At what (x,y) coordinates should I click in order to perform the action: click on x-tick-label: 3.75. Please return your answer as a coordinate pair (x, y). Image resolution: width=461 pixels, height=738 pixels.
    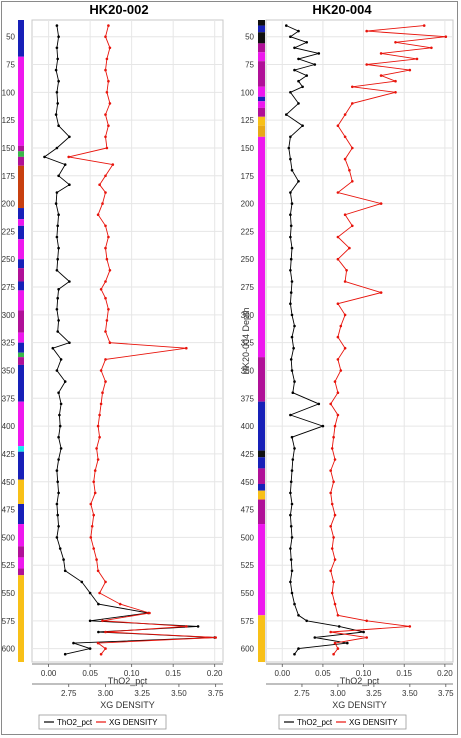
    Looking at the image, I should click on (216, 693).